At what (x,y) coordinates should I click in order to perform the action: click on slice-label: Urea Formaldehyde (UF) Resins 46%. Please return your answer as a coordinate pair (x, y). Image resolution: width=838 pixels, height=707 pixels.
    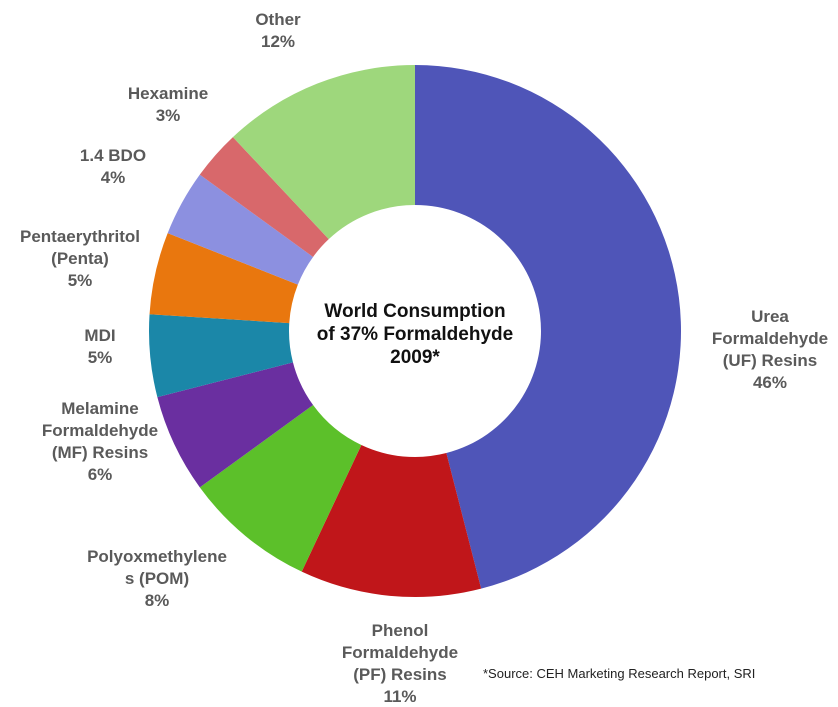
    Looking at the image, I should click on (770, 350).